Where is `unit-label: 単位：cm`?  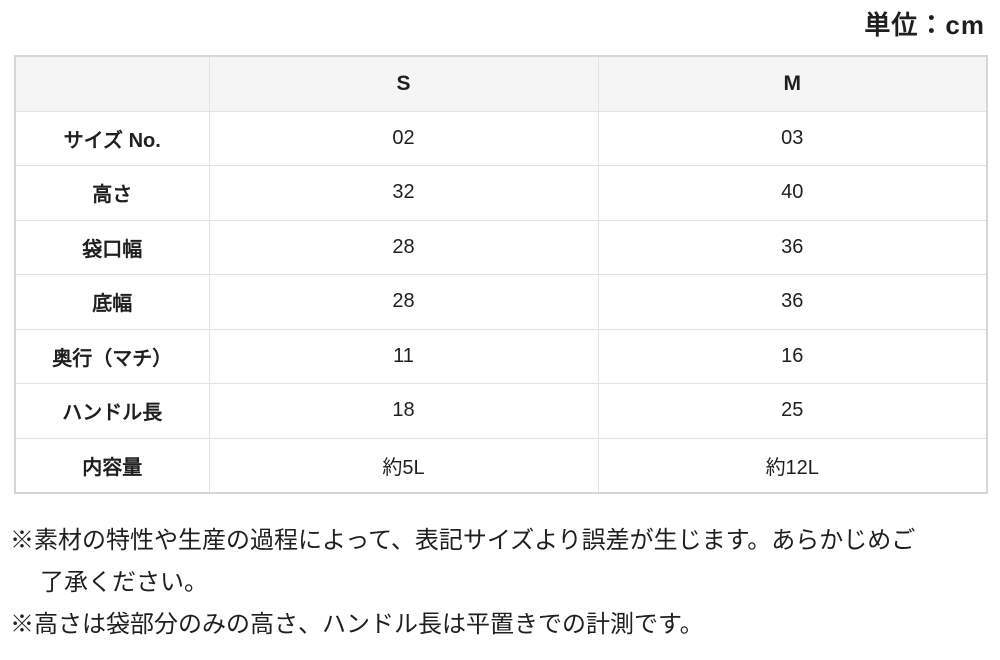
unit-label: 単位：cm is located at coordinates (924, 25).